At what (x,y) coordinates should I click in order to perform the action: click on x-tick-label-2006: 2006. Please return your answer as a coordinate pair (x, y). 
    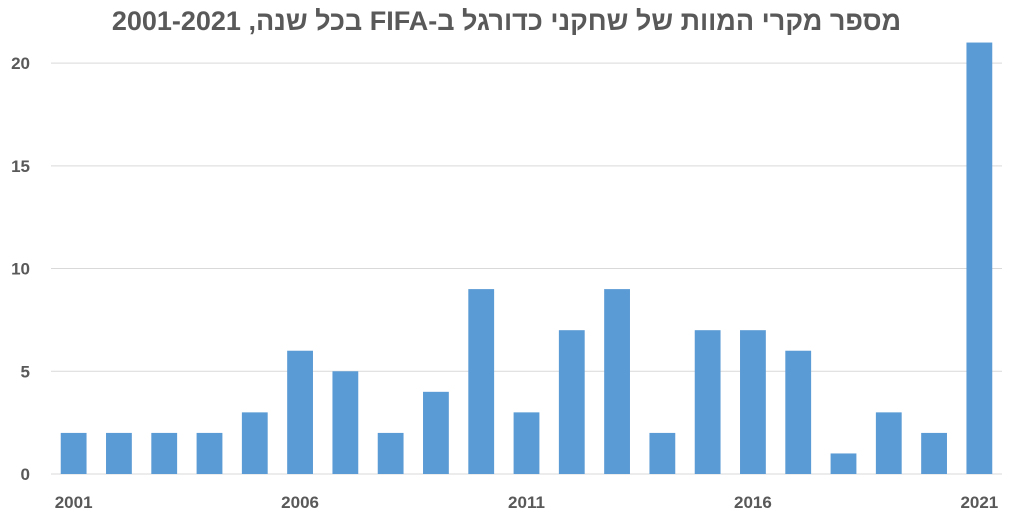
    Looking at the image, I should click on (300, 502).